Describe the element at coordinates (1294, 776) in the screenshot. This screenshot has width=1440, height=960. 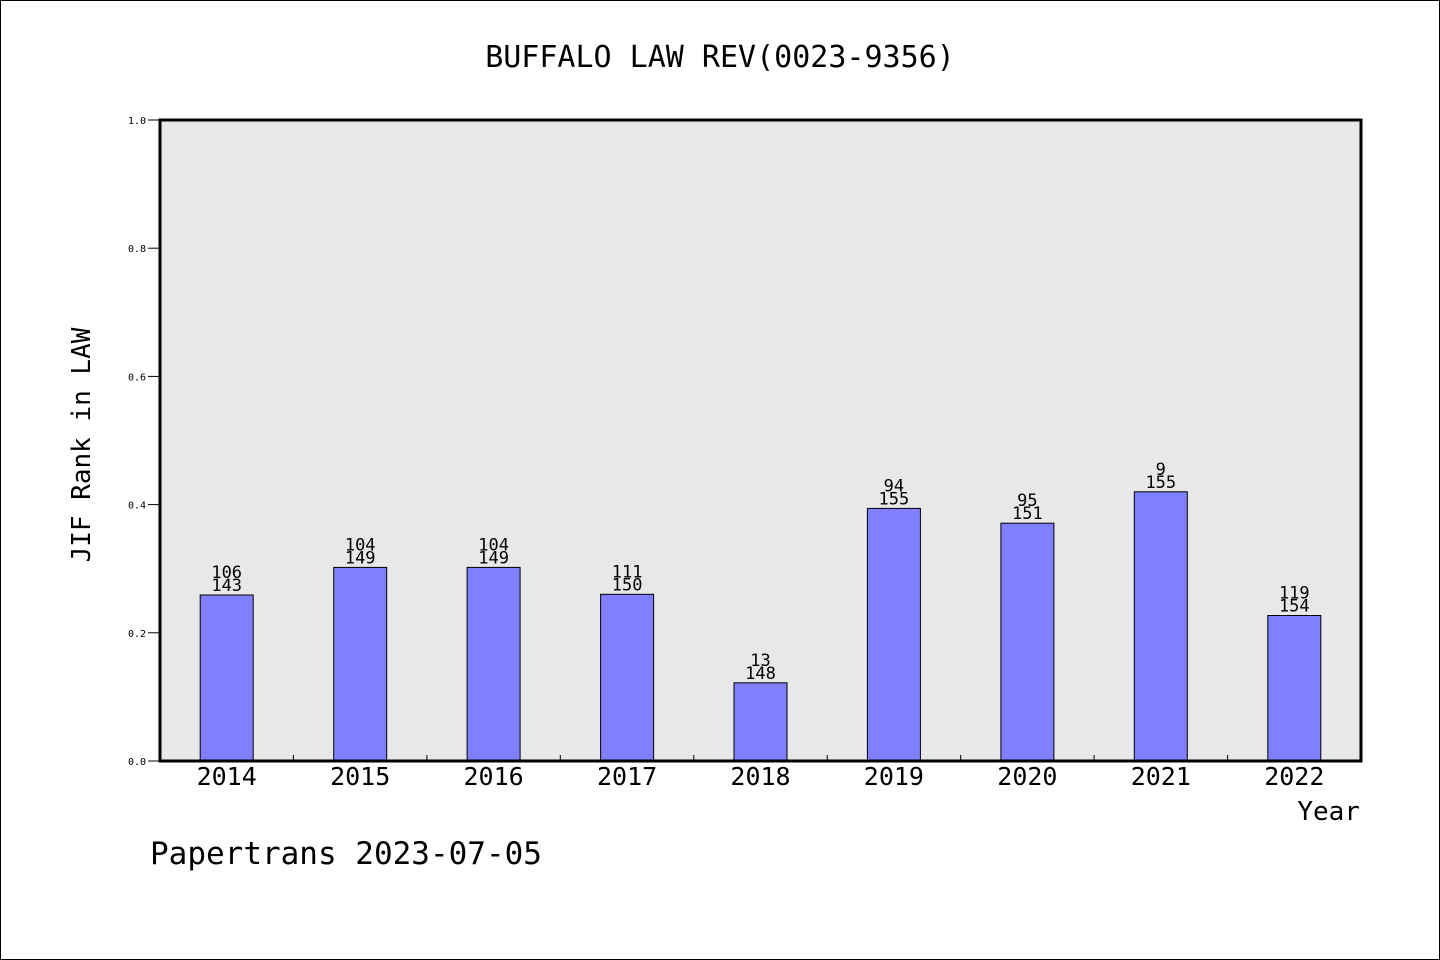
I see `x-tick-label: 2022` at that location.